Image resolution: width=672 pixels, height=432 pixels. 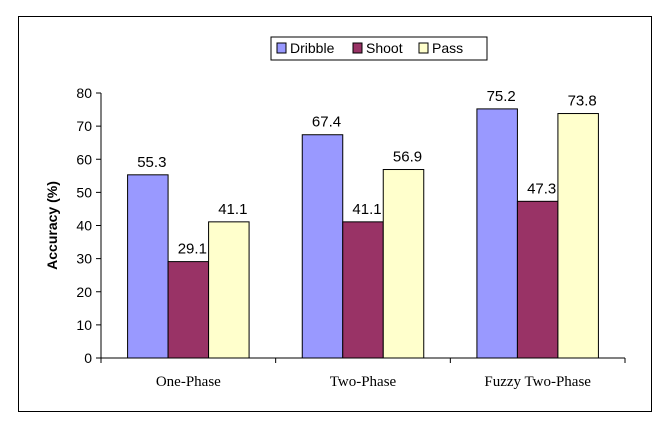 I want to click on legend: Dribble Shoot Pass, so click(x=379, y=48).